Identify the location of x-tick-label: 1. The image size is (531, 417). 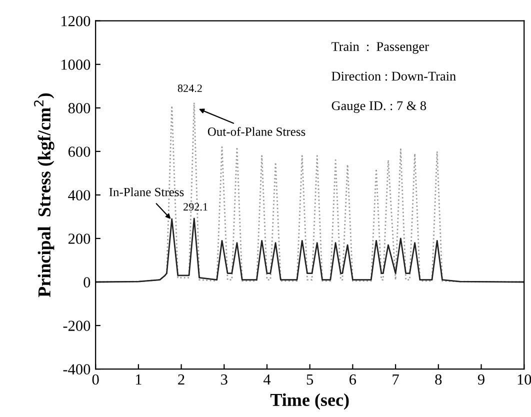
(139, 379).